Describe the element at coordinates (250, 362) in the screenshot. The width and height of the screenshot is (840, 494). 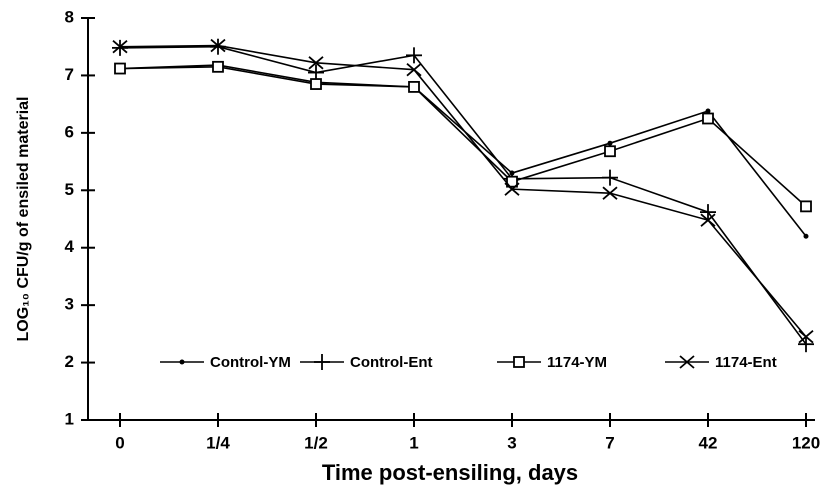
I see `legend-label: Control-YM` at that location.